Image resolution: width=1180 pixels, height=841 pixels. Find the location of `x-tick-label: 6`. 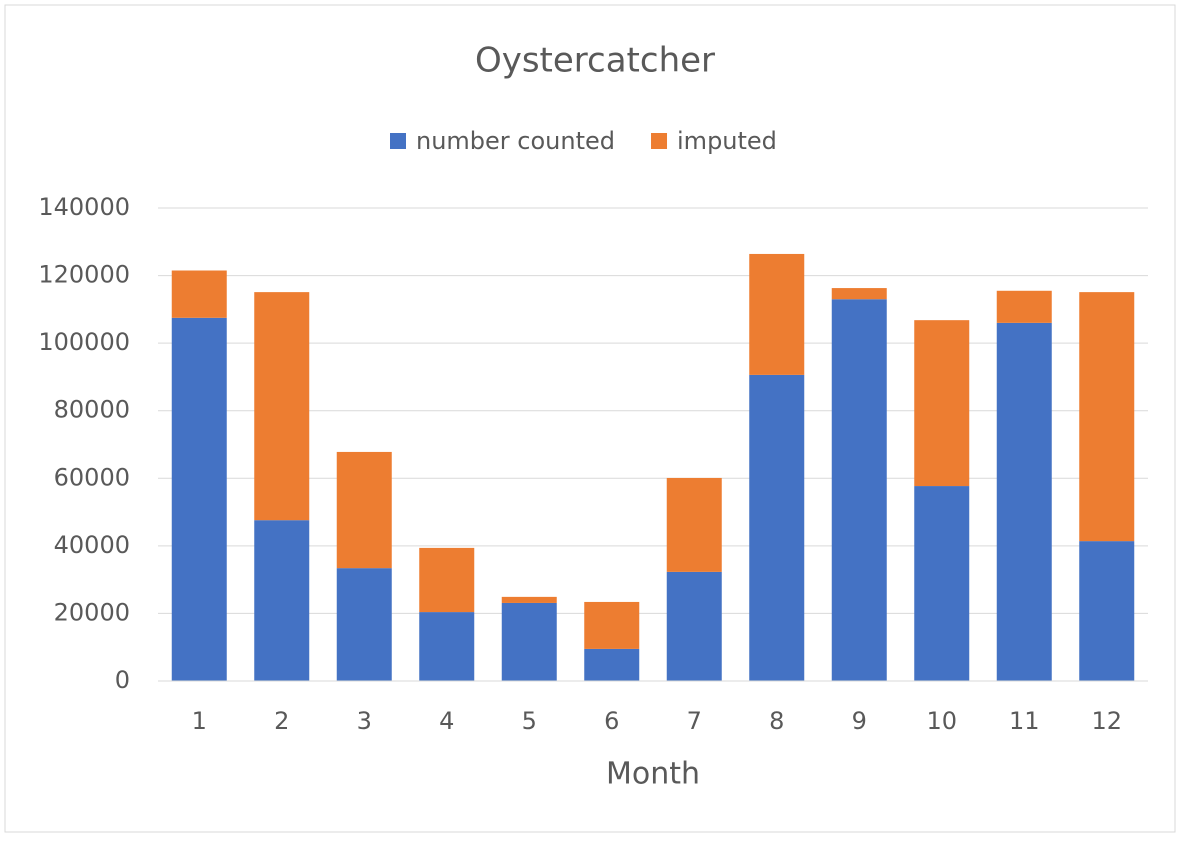

x-tick-label: 6 is located at coordinates (611, 721).